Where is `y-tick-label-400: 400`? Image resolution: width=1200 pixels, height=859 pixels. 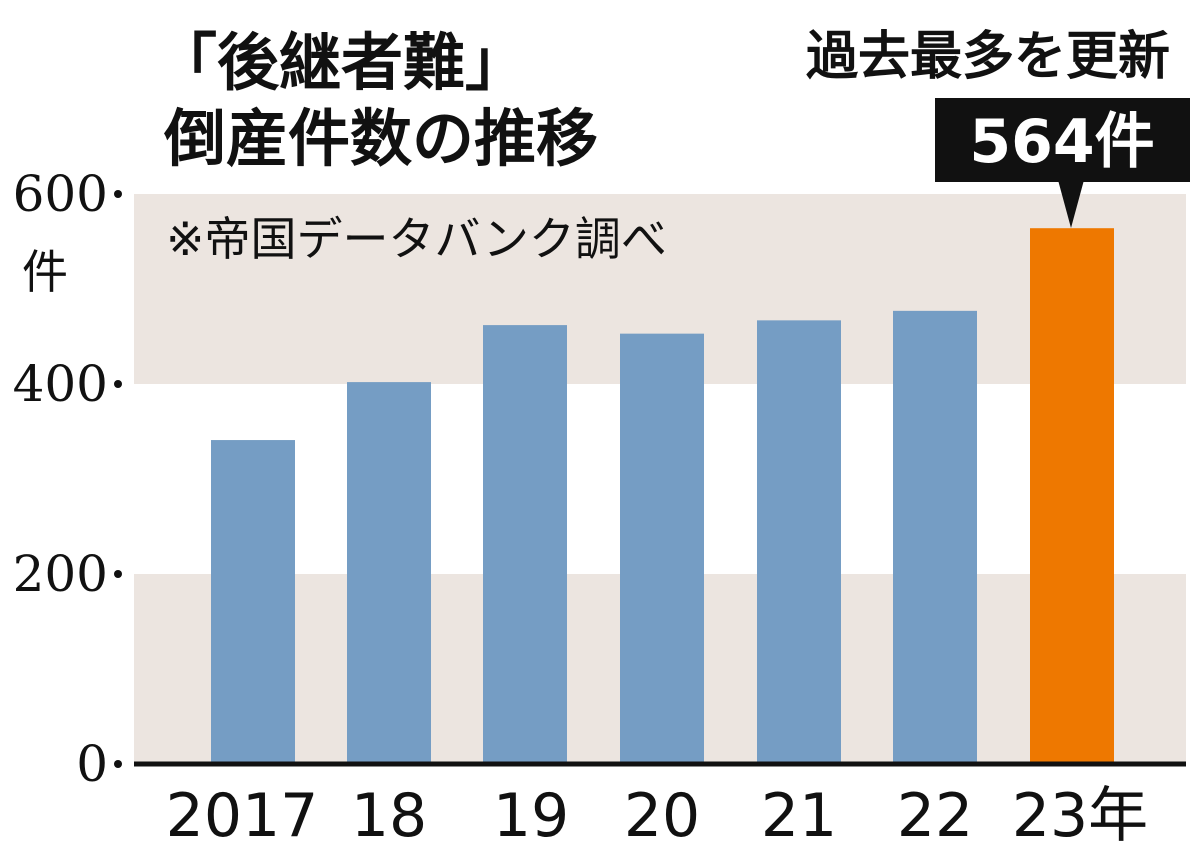 y-tick-label-400: 400 is located at coordinates (60, 384).